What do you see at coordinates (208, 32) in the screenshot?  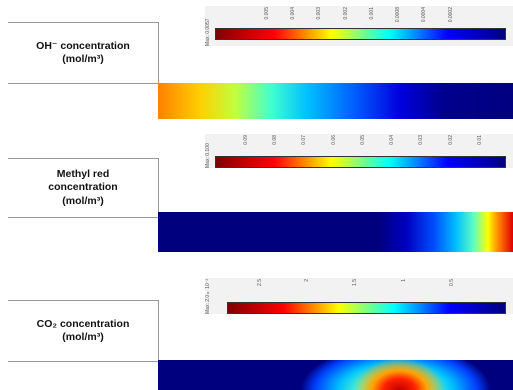 I see `colorbar-max-oh: Max: 0.0057` at bounding box center [208, 32].